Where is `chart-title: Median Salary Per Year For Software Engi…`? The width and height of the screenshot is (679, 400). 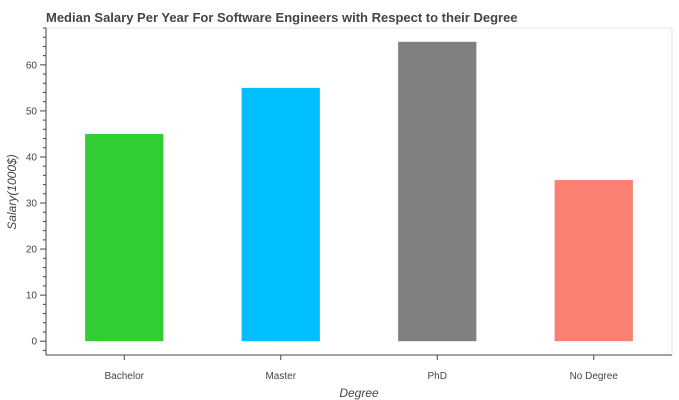 chart-title: Median Salary Per Year For Software Engi… is located at coordinates (282, 17).